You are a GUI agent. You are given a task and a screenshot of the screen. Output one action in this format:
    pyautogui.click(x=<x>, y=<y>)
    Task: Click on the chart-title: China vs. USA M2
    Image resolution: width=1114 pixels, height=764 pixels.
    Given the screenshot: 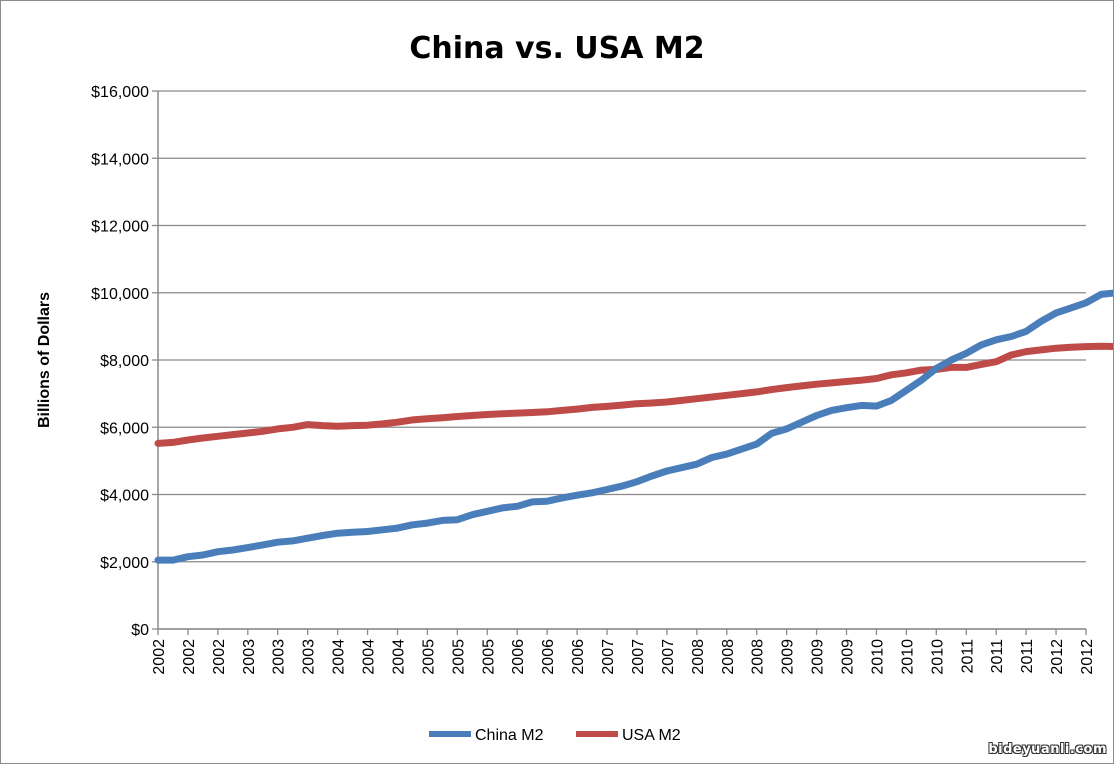 What is the action you would take?
    pyautogui.click(x=556, y=48)
    